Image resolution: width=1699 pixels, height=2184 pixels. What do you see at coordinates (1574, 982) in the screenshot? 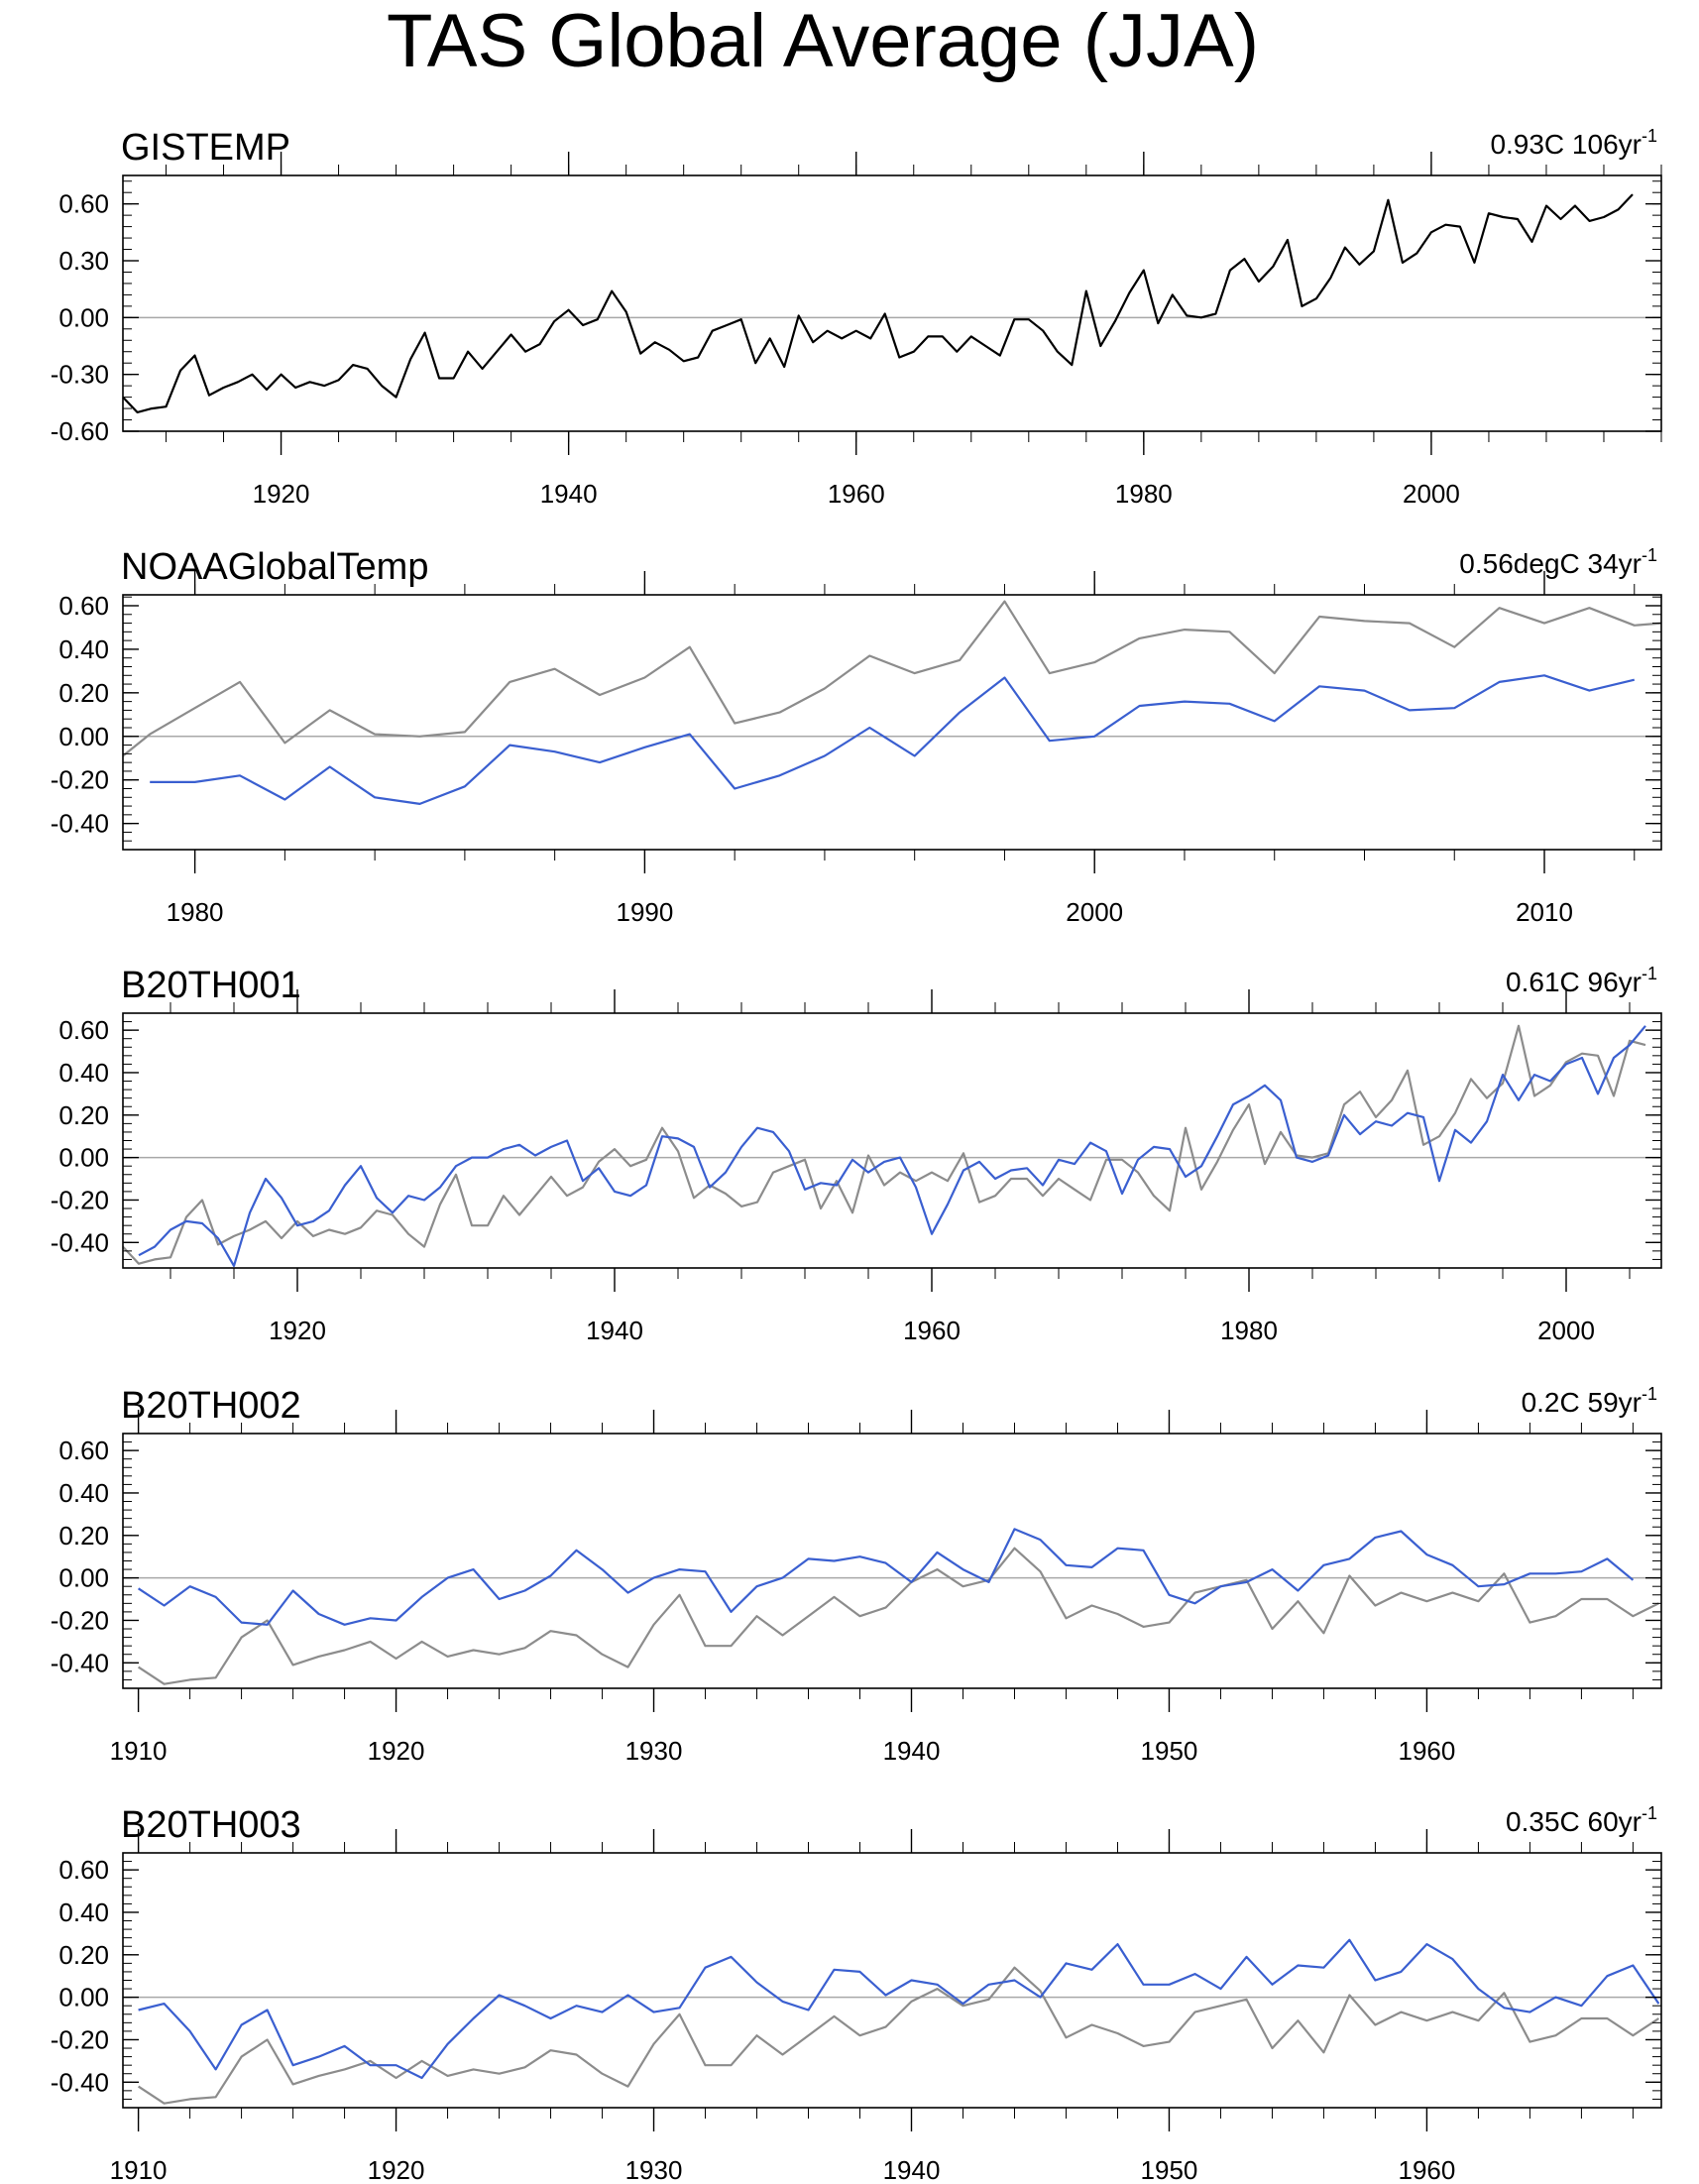
I see `trend-value: 0.61C 96yr` at bounding box center [1574, 982].